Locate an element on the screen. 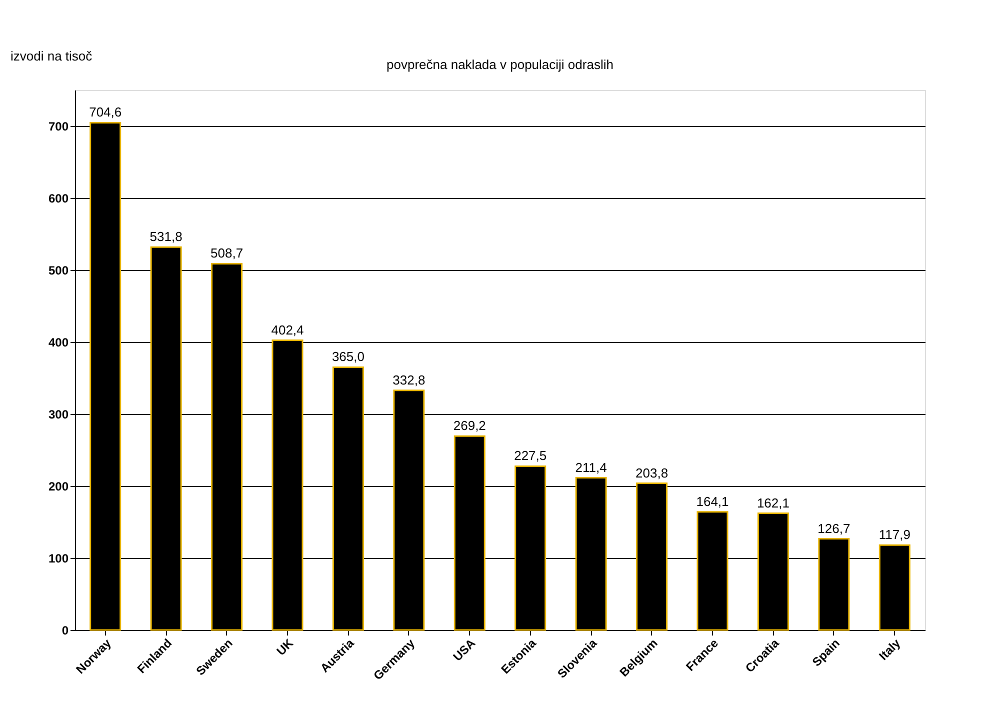 The image size is (983, 708). data-label: 704,6 is located at coordinates (105, 112).